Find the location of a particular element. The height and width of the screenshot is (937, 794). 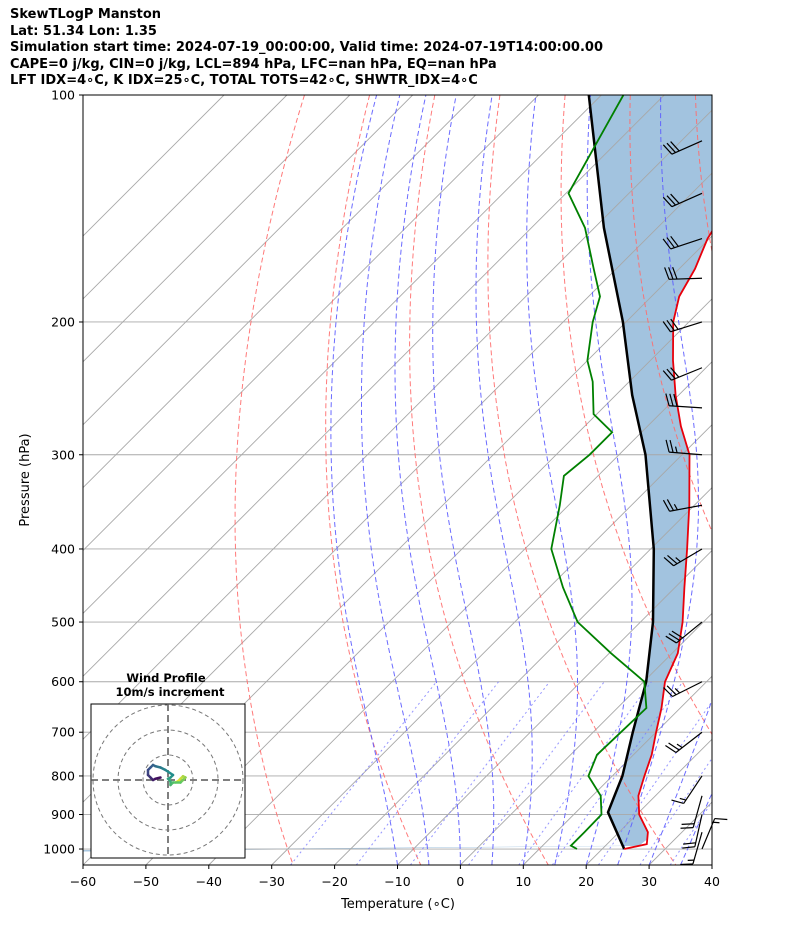

y-tick-label: 200 is located at coordinates (63, 321).